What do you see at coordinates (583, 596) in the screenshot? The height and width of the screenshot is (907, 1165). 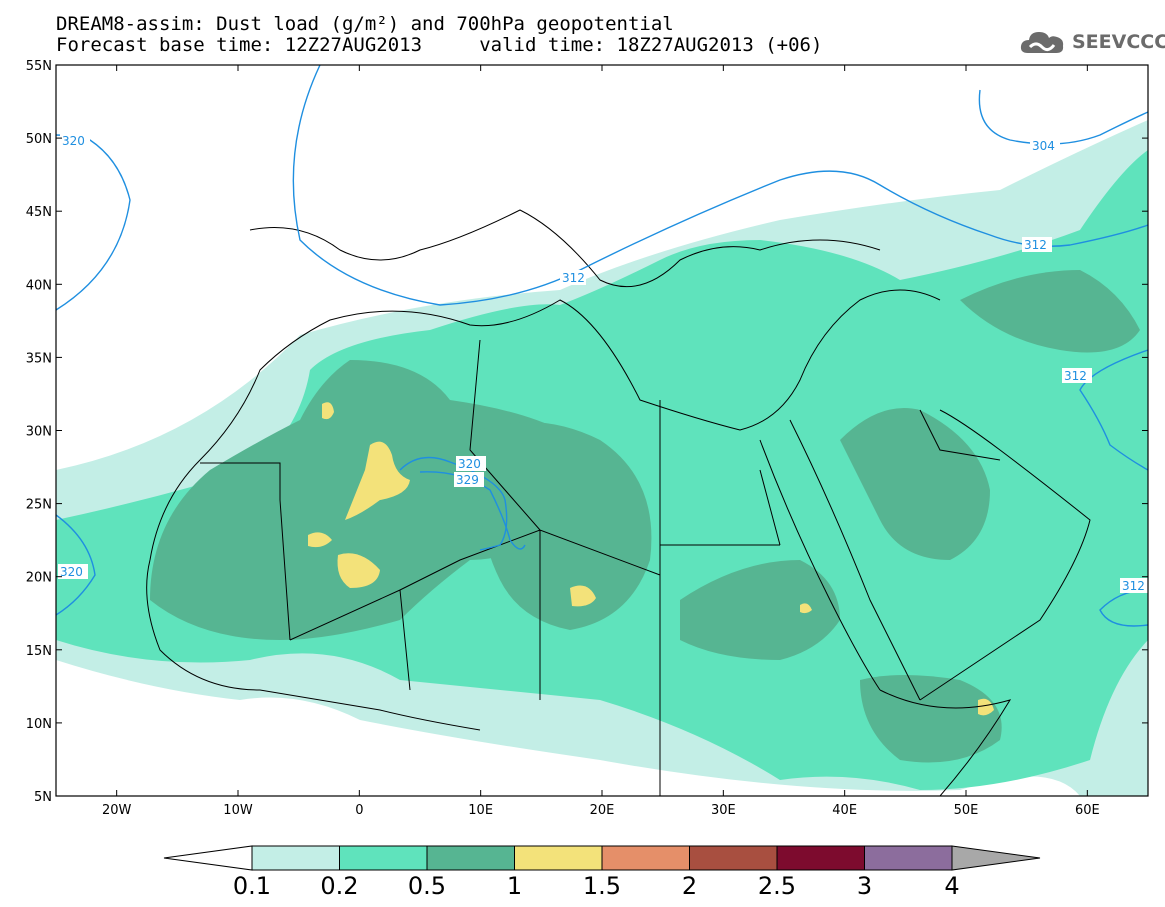 I see `dust-band-1-chad` at bounding box center [583, 596].